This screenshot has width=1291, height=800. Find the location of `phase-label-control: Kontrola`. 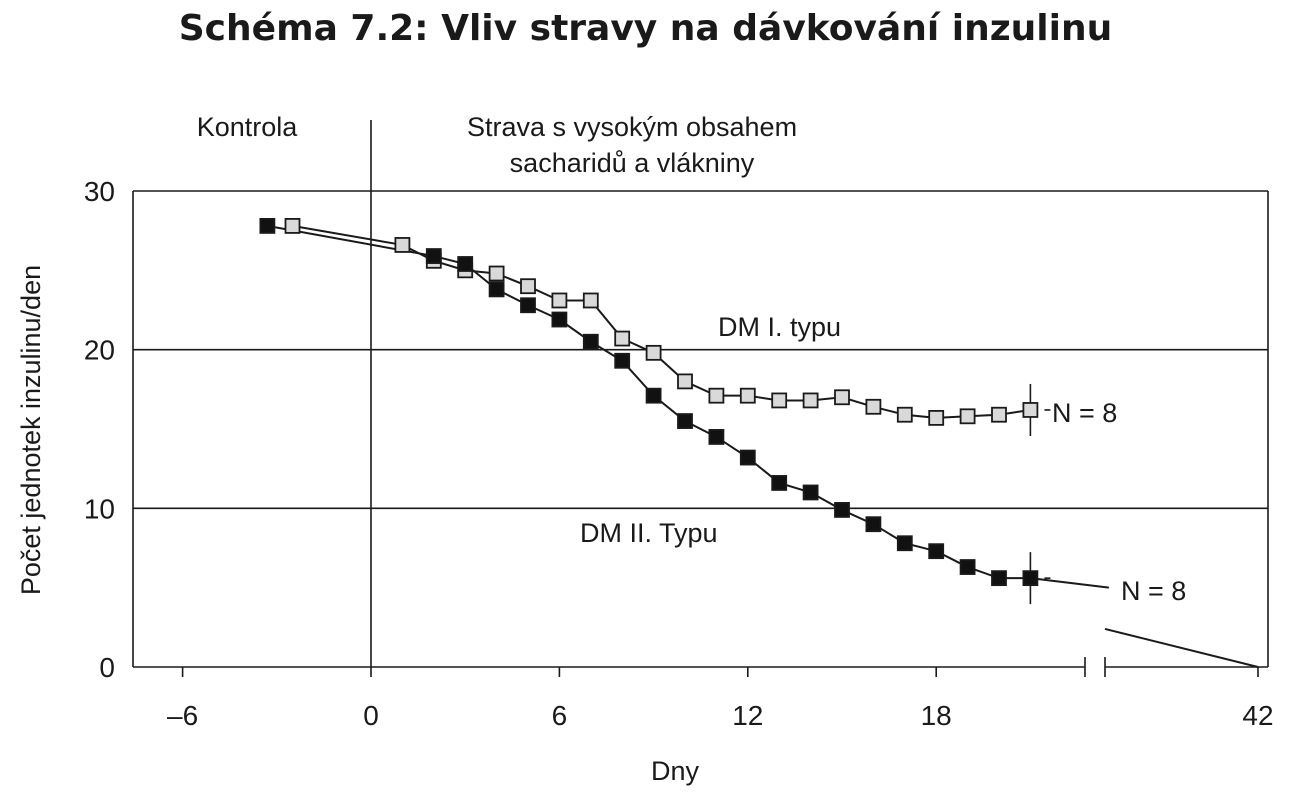

phase-label-control: Kontrola is located at coordinates (248, 127).